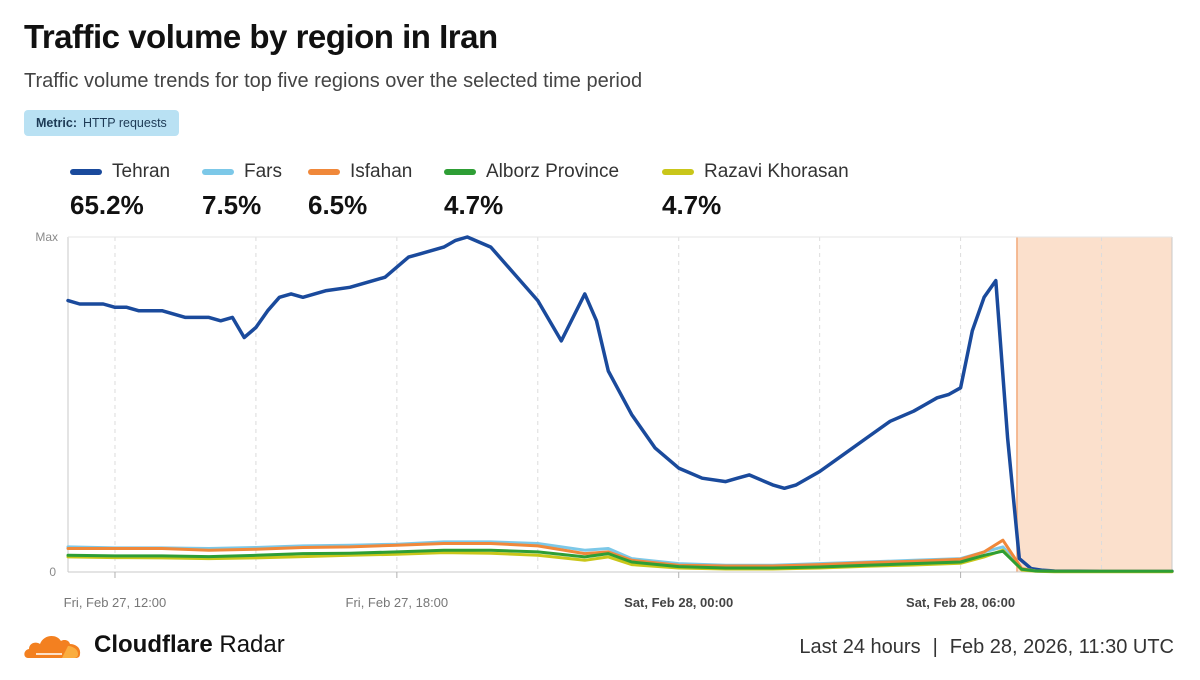 Image resolution: width=1200 pixels, height=680 pixels. I want to click on legend-swatch-razavi, so click(678, 172).